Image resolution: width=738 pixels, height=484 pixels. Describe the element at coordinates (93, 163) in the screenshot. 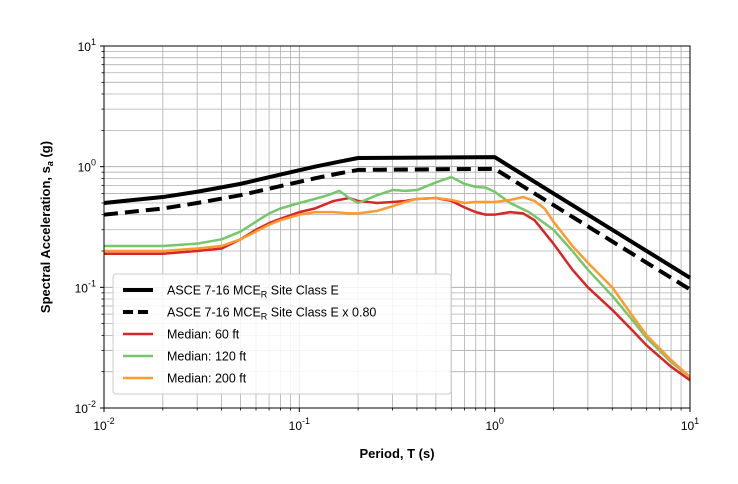

I see `y-tick-label-exp: 0` at that location.